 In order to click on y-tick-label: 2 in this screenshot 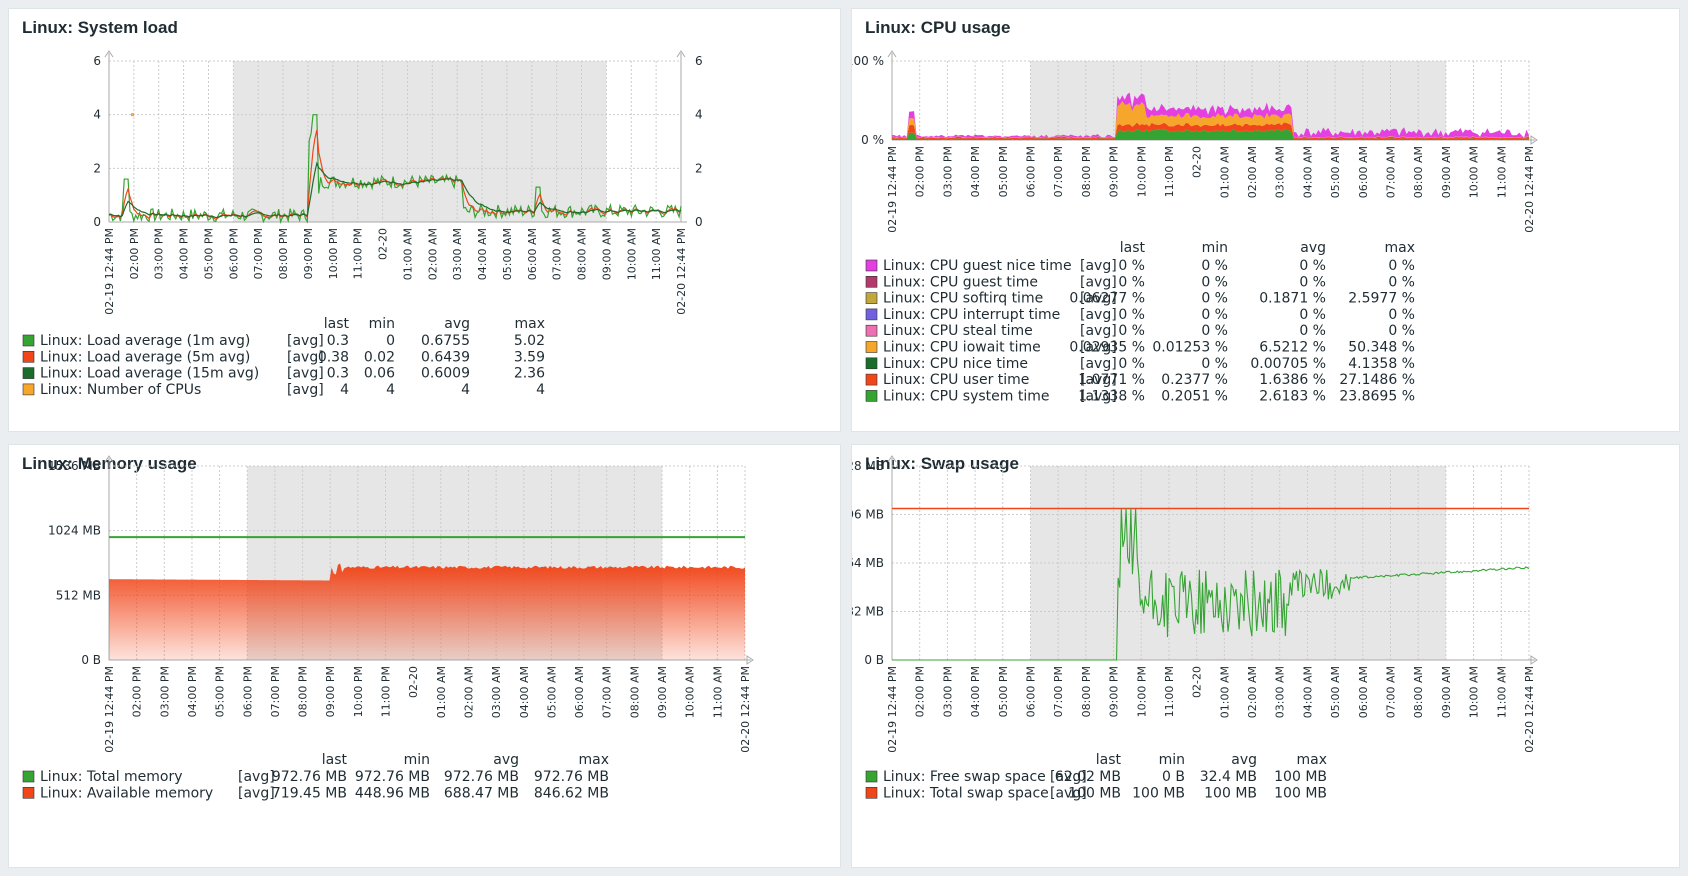, I will do `click(97, 168)`.